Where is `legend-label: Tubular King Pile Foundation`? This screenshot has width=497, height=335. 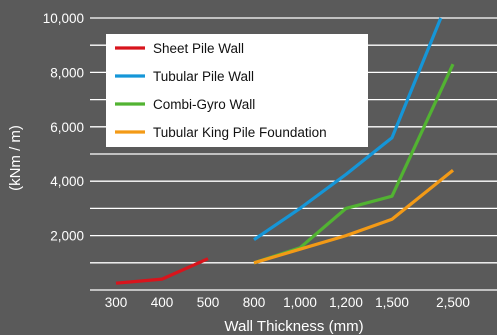 legend-label: Tubular King Pile Foundation is located at coordinates (240, 132).